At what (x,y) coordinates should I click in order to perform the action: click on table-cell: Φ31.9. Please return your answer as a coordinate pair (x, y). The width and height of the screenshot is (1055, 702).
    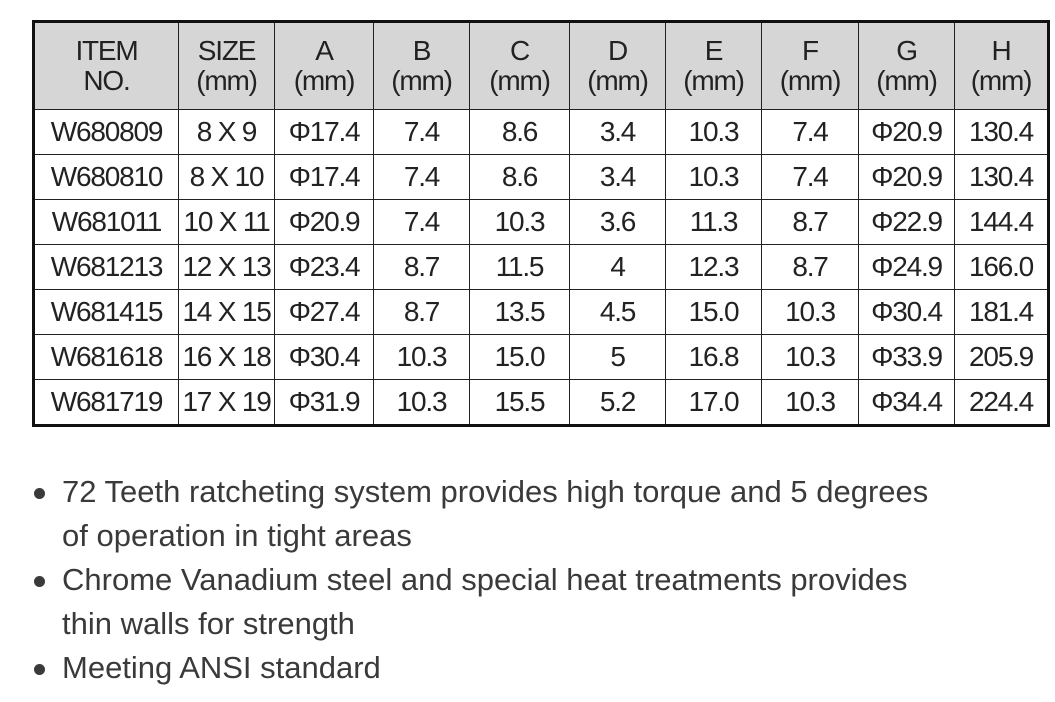
    Looking at the image, I should click on (324, 402).